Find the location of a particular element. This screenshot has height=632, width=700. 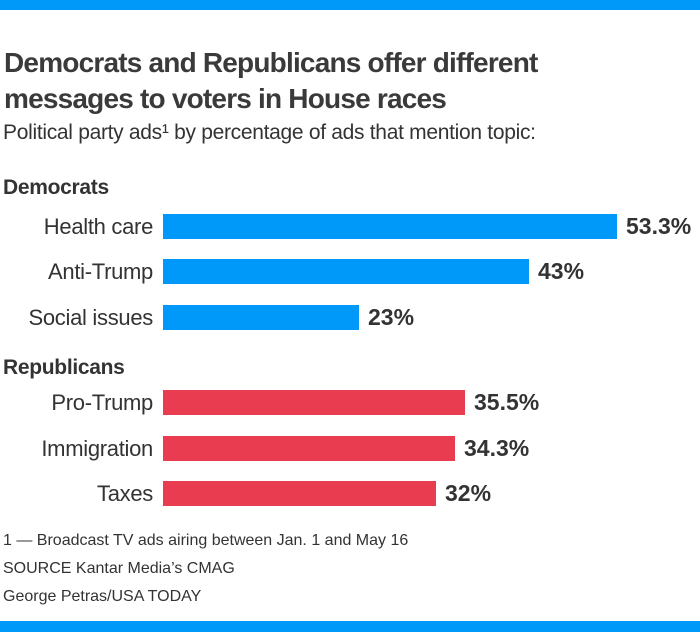

bar-row-social-issues: Social issues 23% is located at coordinates (350, 317).